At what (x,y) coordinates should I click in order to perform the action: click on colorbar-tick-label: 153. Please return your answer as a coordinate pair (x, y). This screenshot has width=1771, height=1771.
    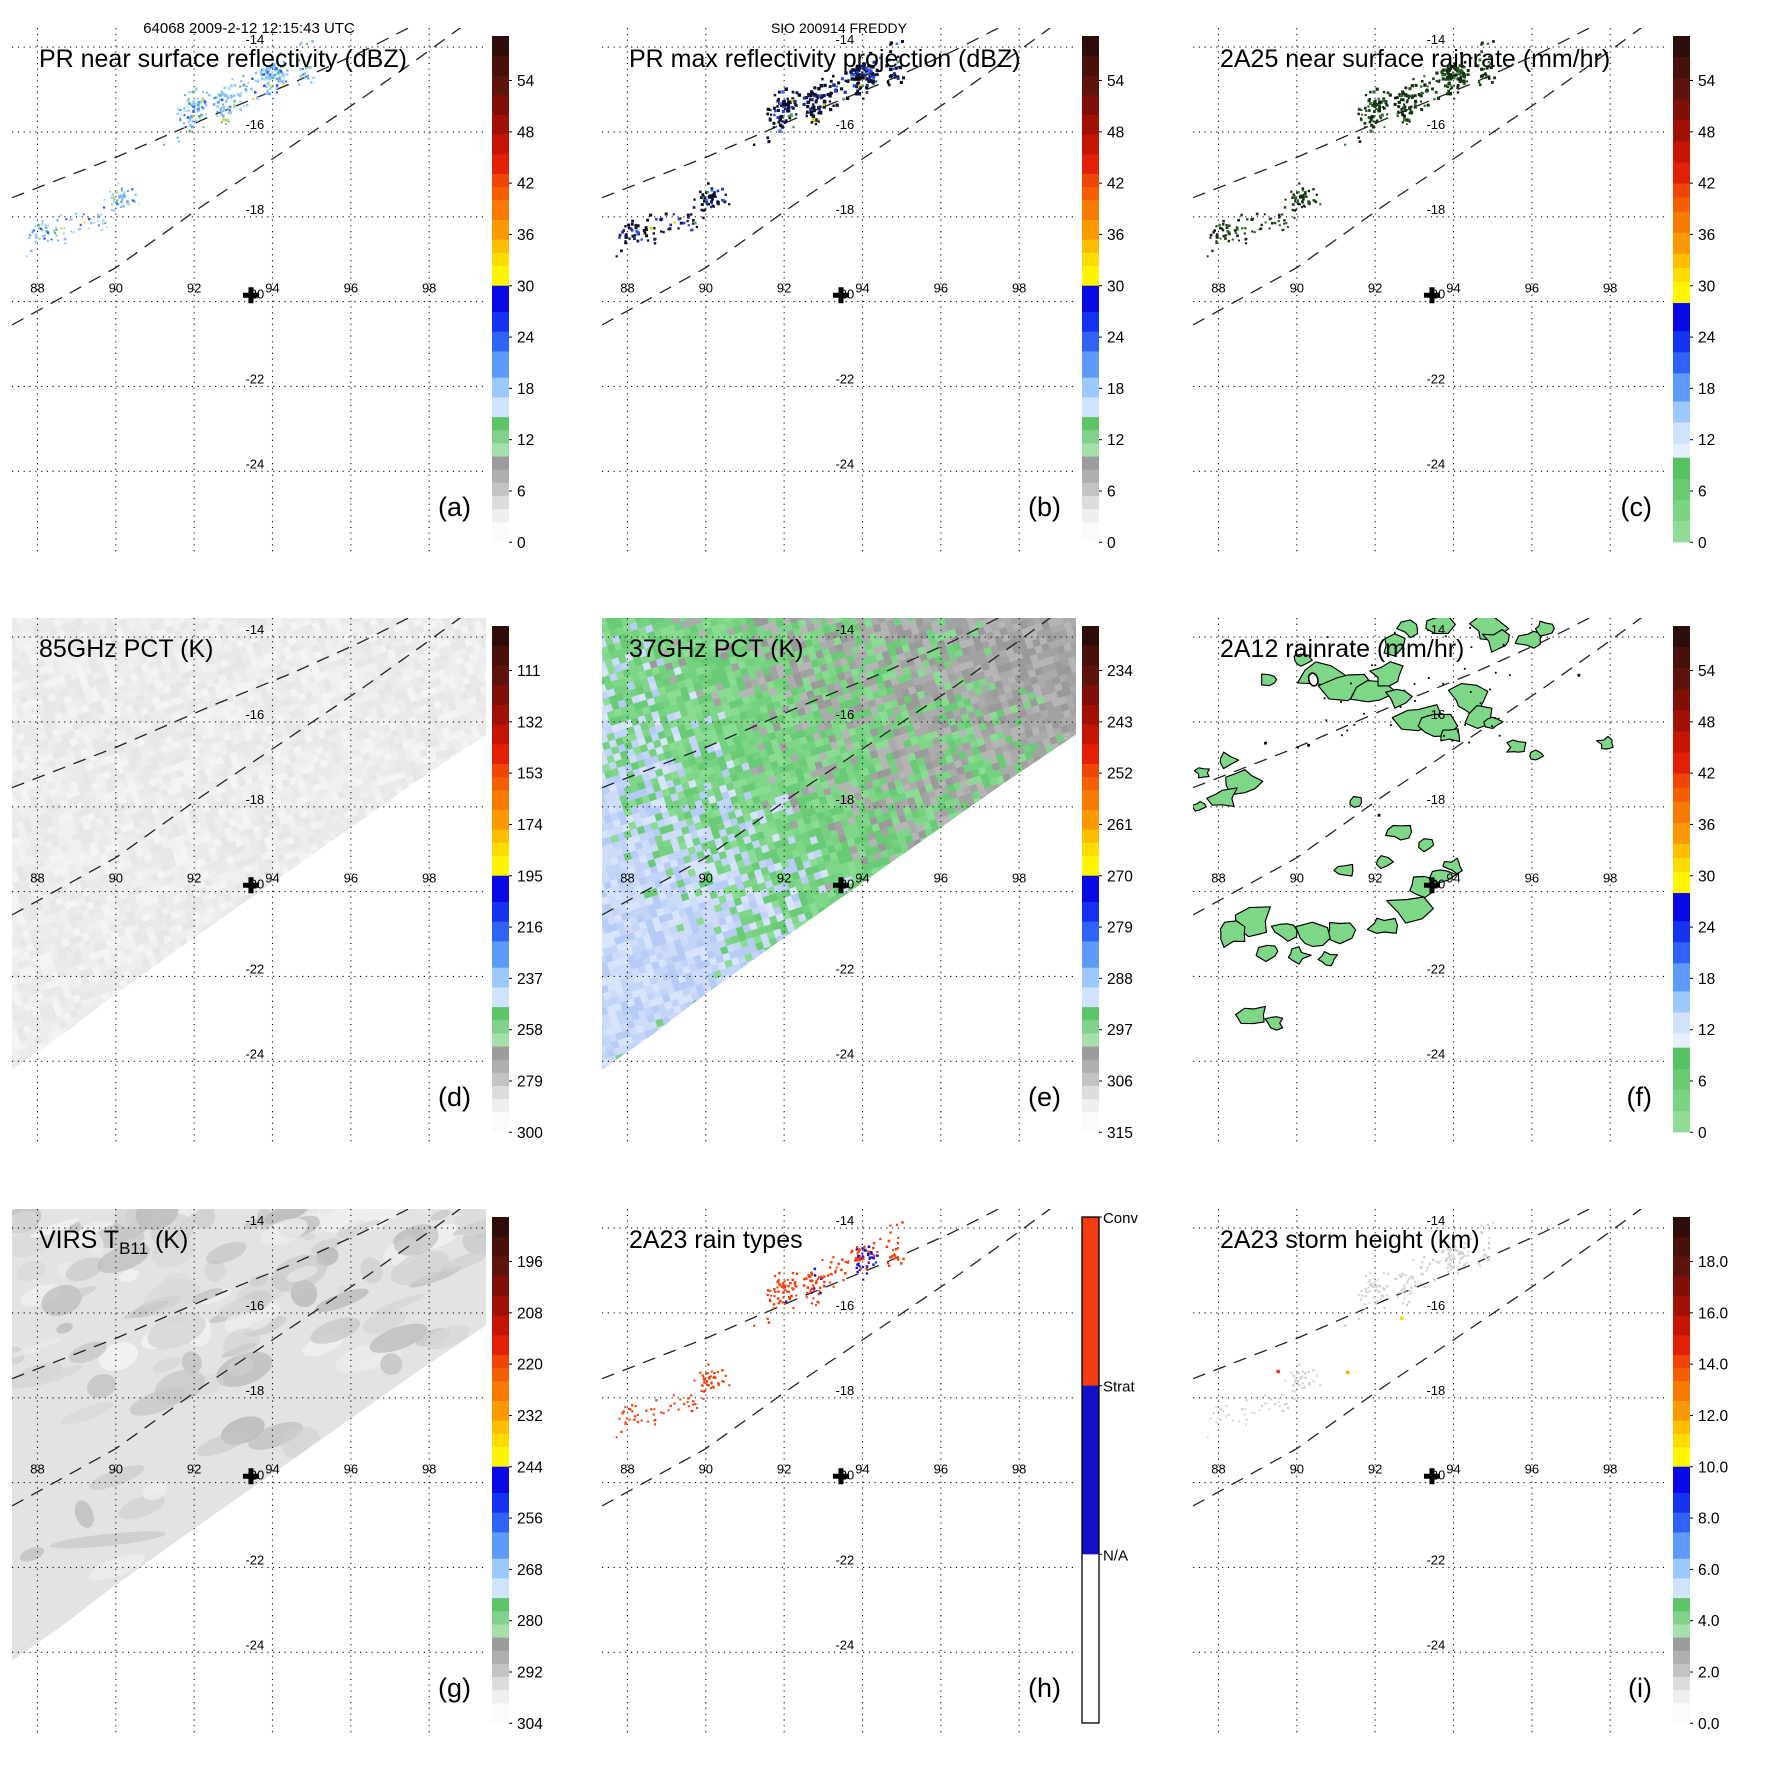
    Looking at the image, I should click on (530, 774).